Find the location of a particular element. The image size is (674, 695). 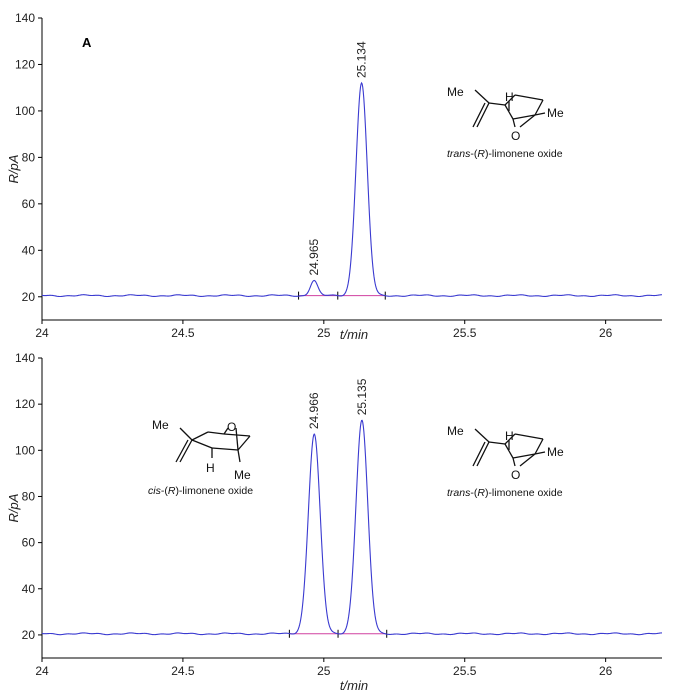

peak-retention-label: 24.965 is located at coordinates (314, 256).